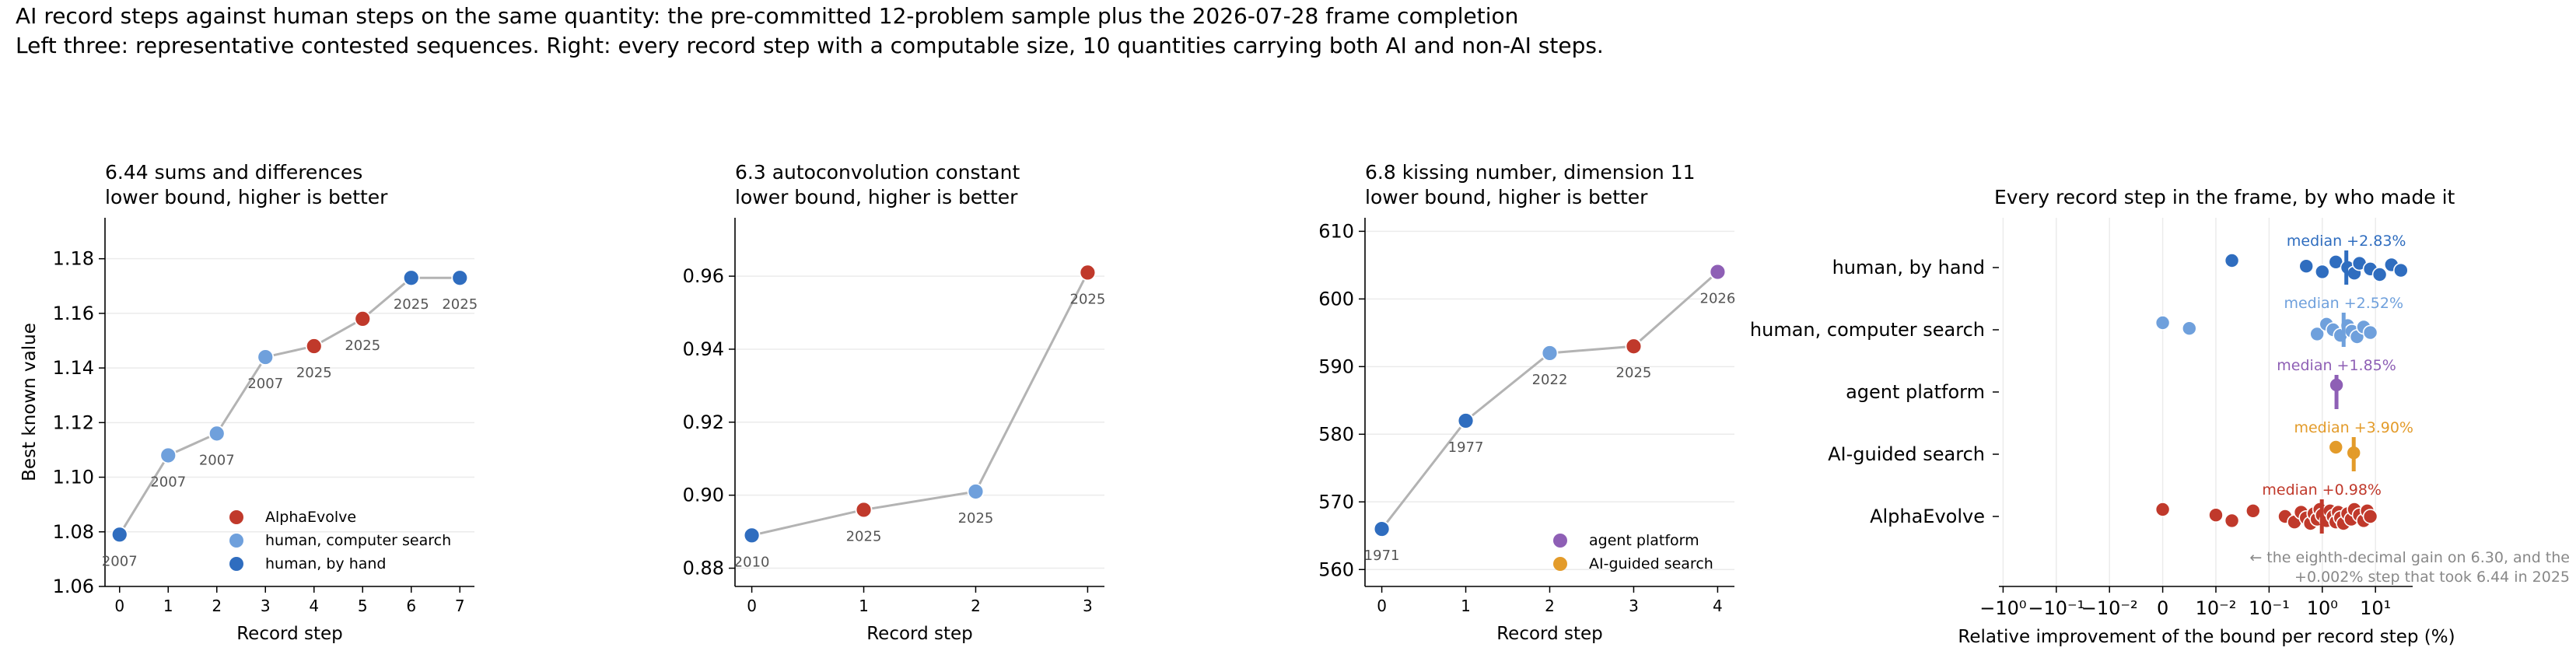 This screenshot has height=672, width=2576. Describe the element at coordinates (289, 406) in the screenshot. I see `p1-connector-line` at that location.